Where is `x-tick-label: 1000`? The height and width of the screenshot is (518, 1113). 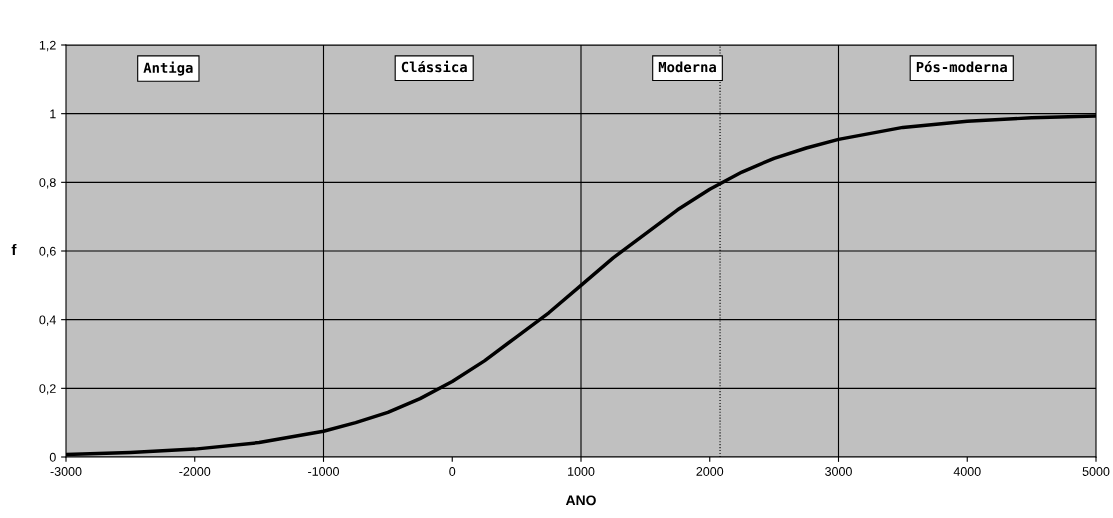
x-tick-label: 1000 is located at coordinates (581, 471).